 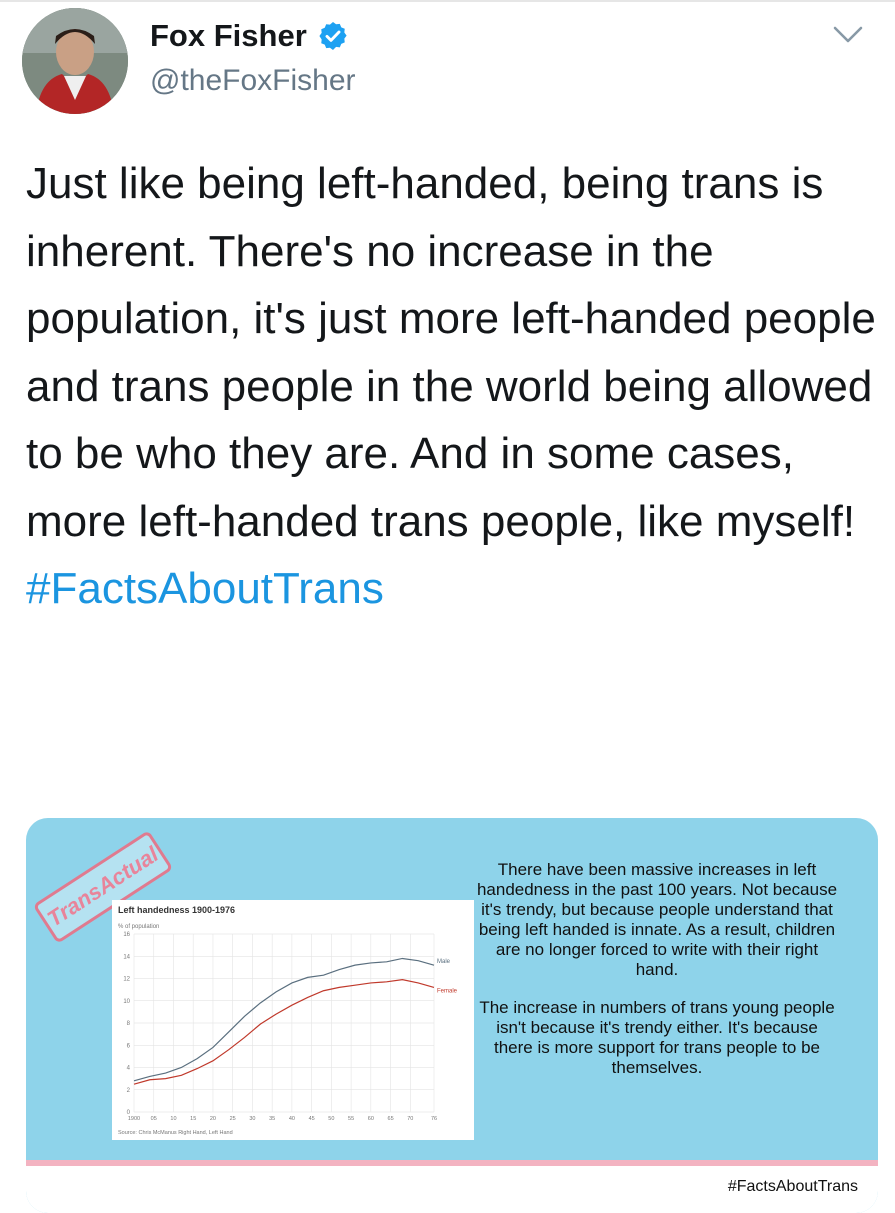 What do you see at coordinates (410, 1119) in the screenshot?
I see `chart-x-tick-label: 70` at bounding box center [410, 1119].